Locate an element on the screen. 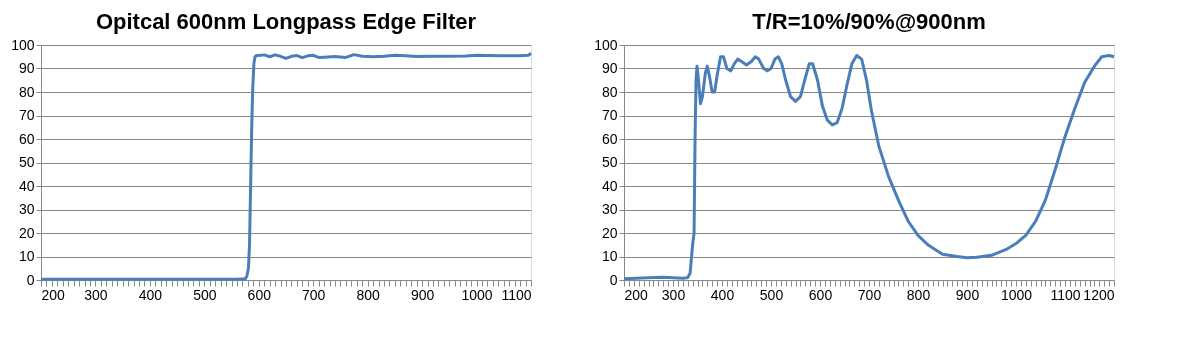 This screenshot has height=350, width=1200. x-tick-label: 1200 is located at coordinates (1099, 294).